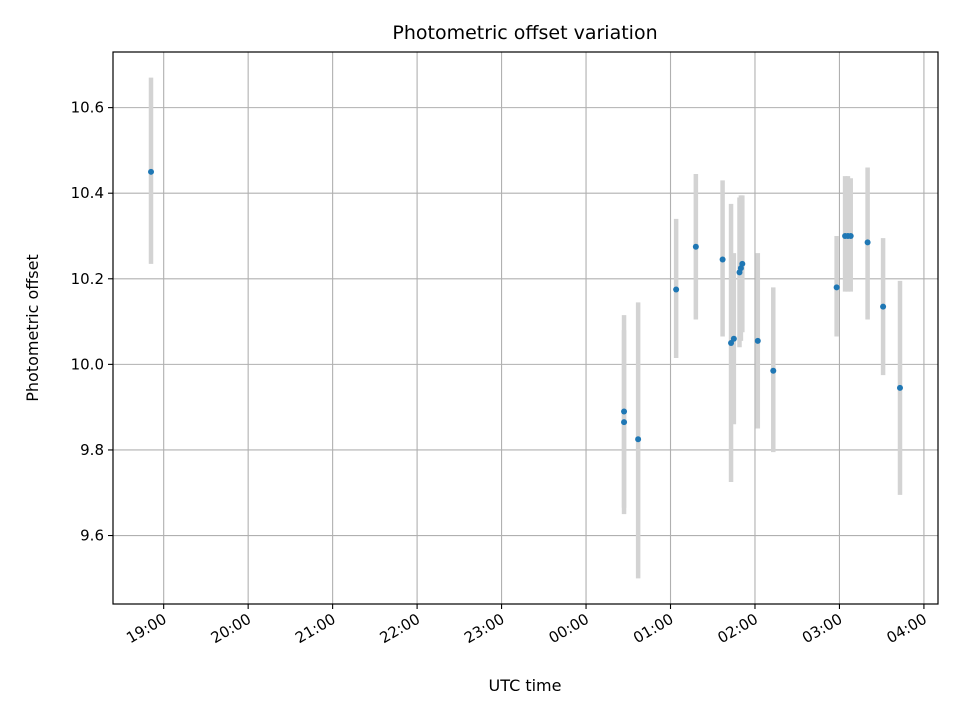  I want to click on chart-title: Photometric offset variation, so click(524, 33).